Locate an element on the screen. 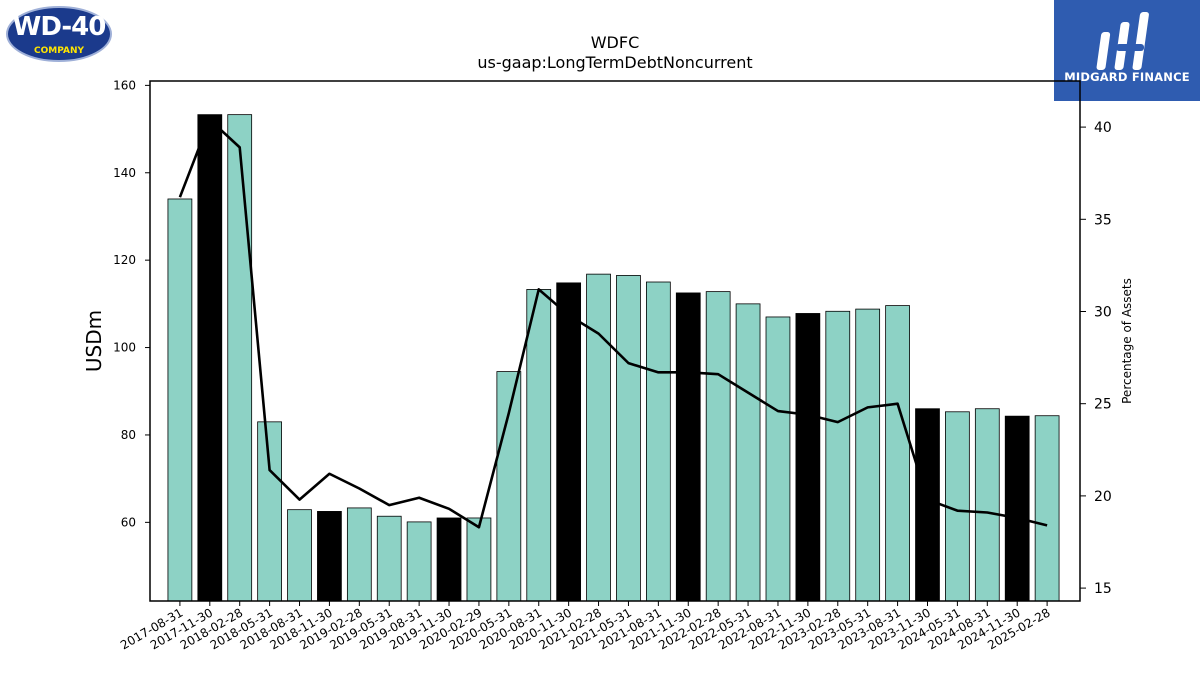 This screenshot has height=675, width=1200. chart-title: WDFC is located at coordinates (615, 42).